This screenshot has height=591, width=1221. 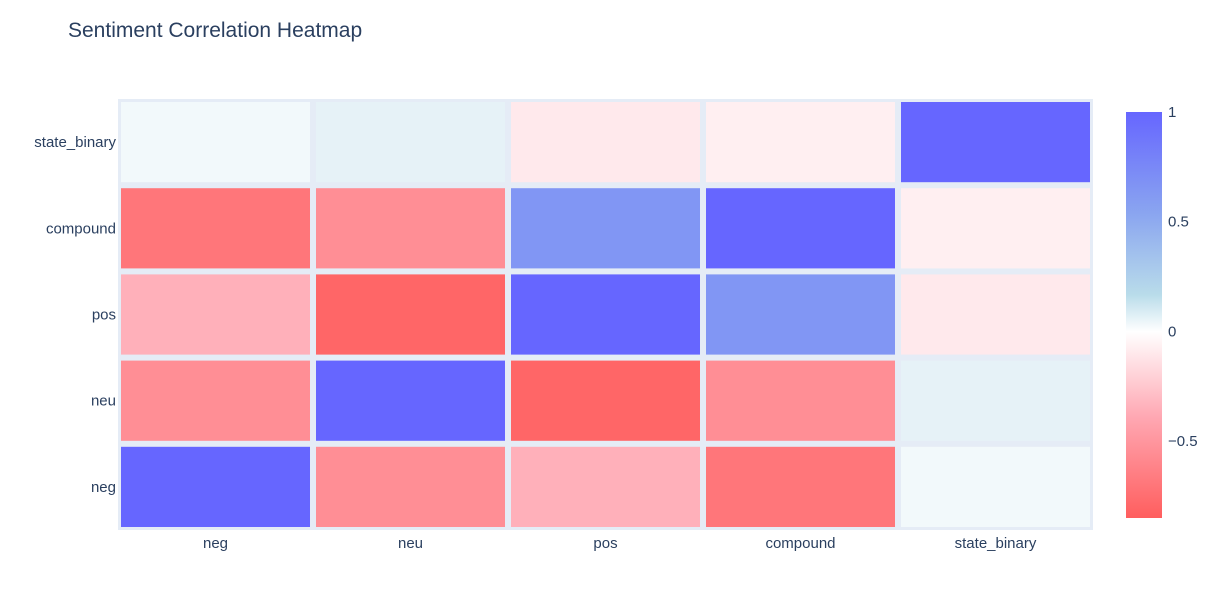 I want to click on heatmap-cell-neg-compound, so click(x=800, y=486).